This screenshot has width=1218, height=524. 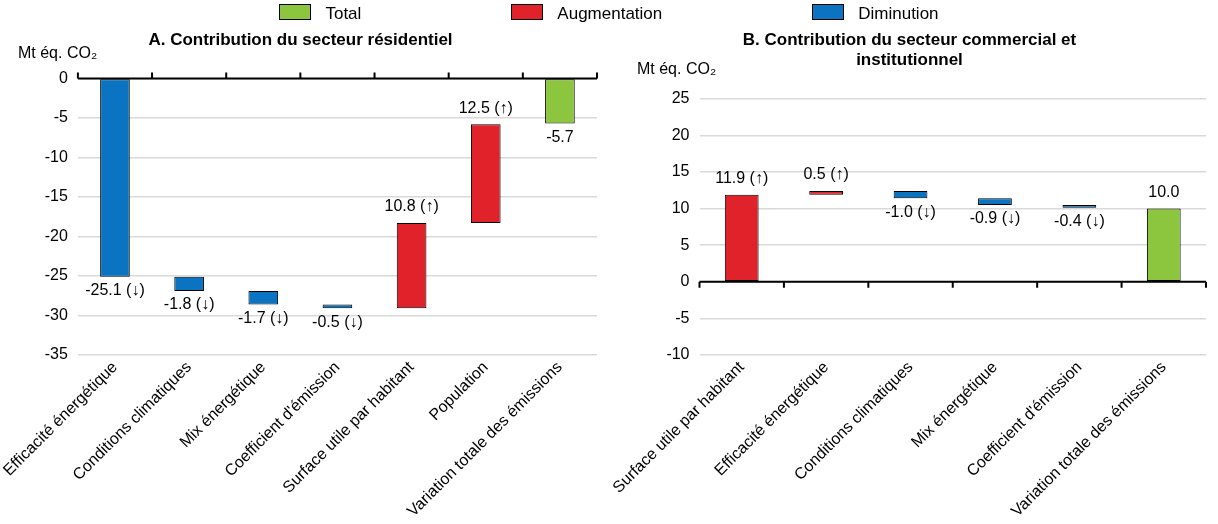 I want to click on y-tick-label: -35, so click(x=56, y=354).